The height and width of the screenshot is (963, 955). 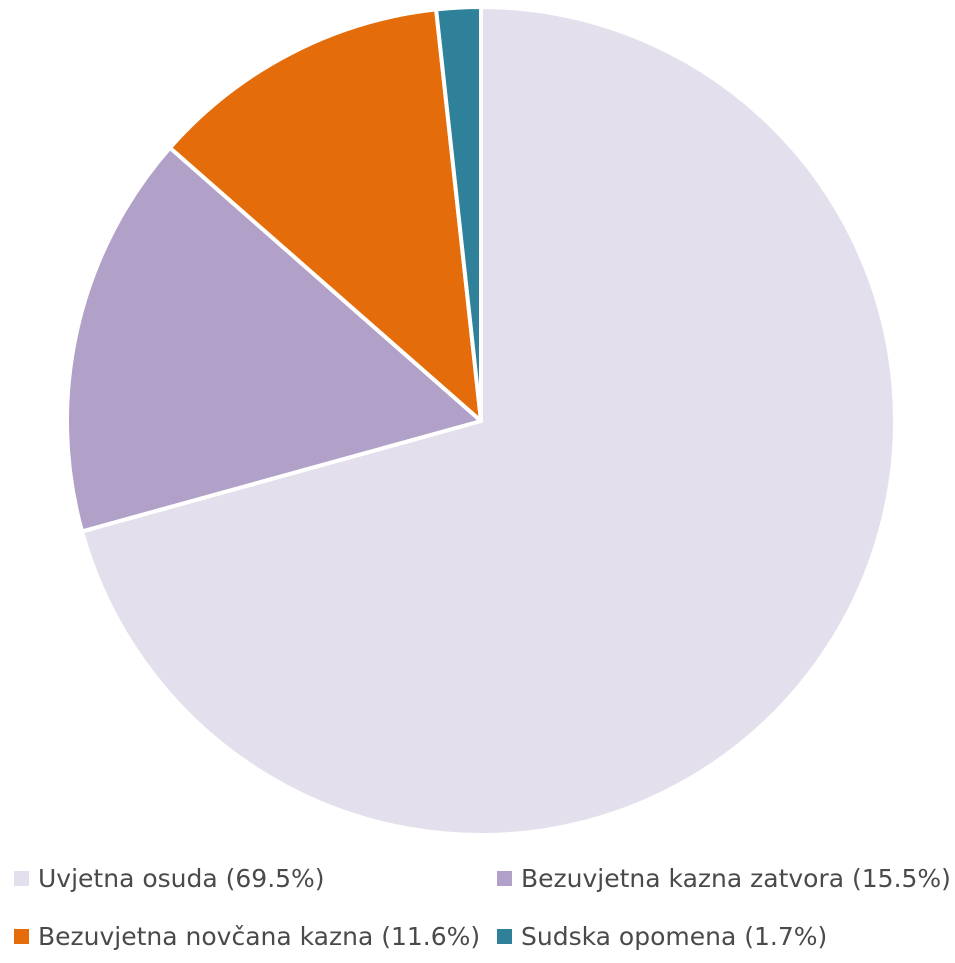 I want to click on legend-item: Sudska opomena (1.7%), so click(x=662, y=936).